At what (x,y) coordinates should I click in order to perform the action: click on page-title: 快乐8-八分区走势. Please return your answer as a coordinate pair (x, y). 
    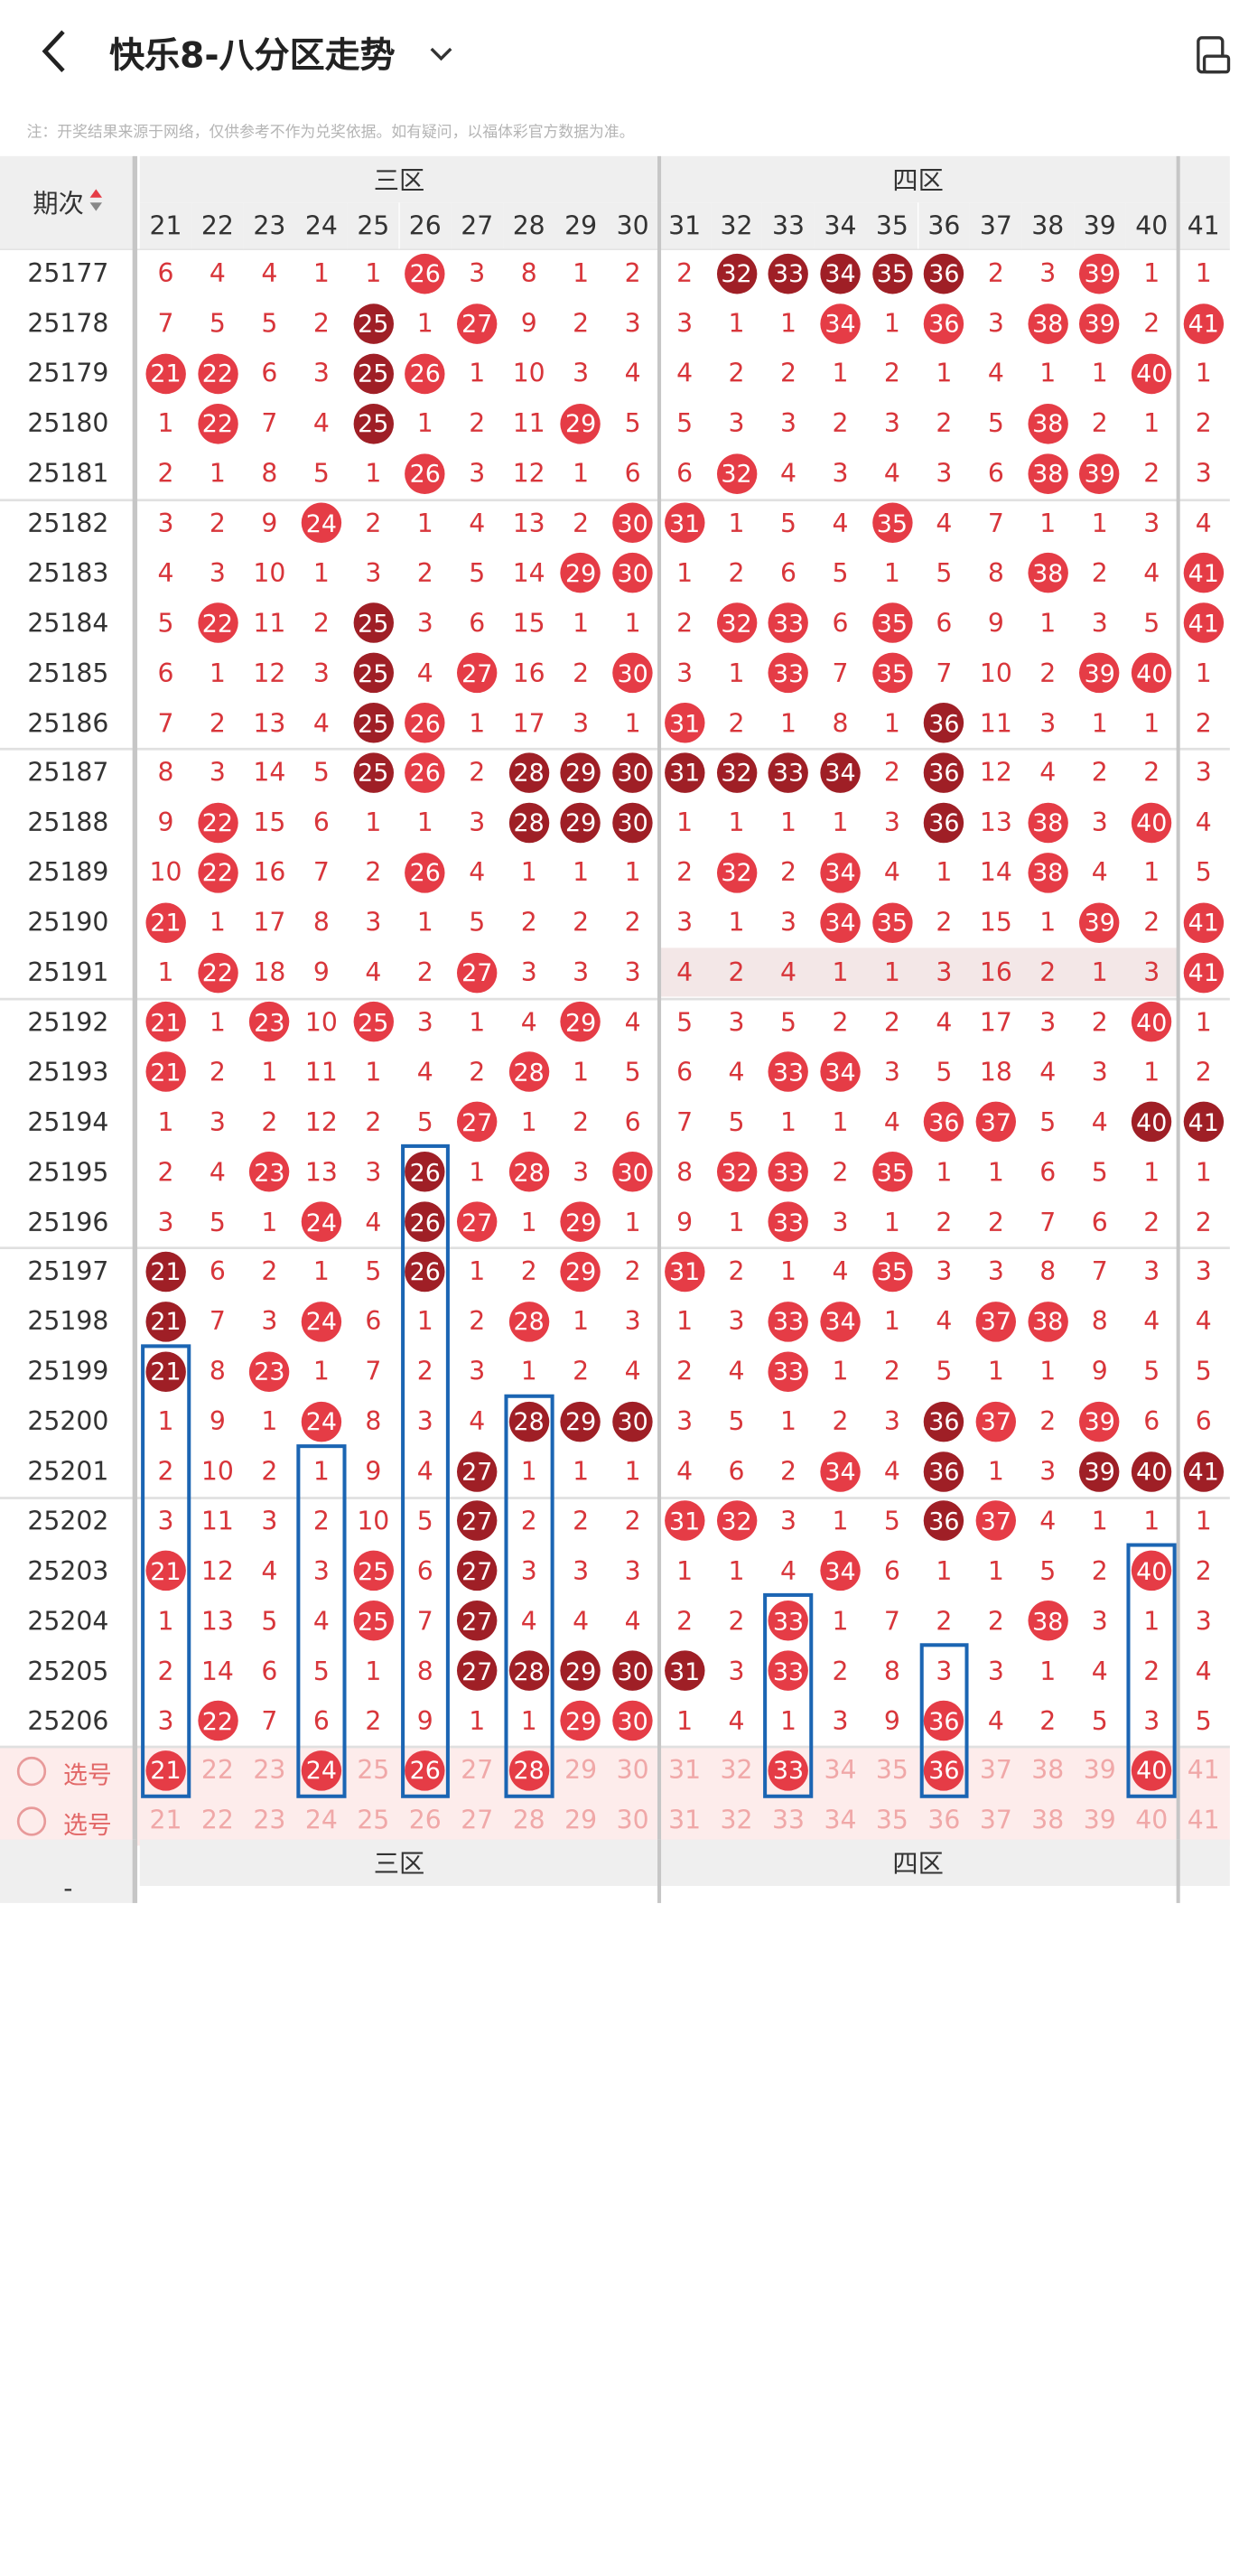
    Looking at the image, I should click on (252, 54).